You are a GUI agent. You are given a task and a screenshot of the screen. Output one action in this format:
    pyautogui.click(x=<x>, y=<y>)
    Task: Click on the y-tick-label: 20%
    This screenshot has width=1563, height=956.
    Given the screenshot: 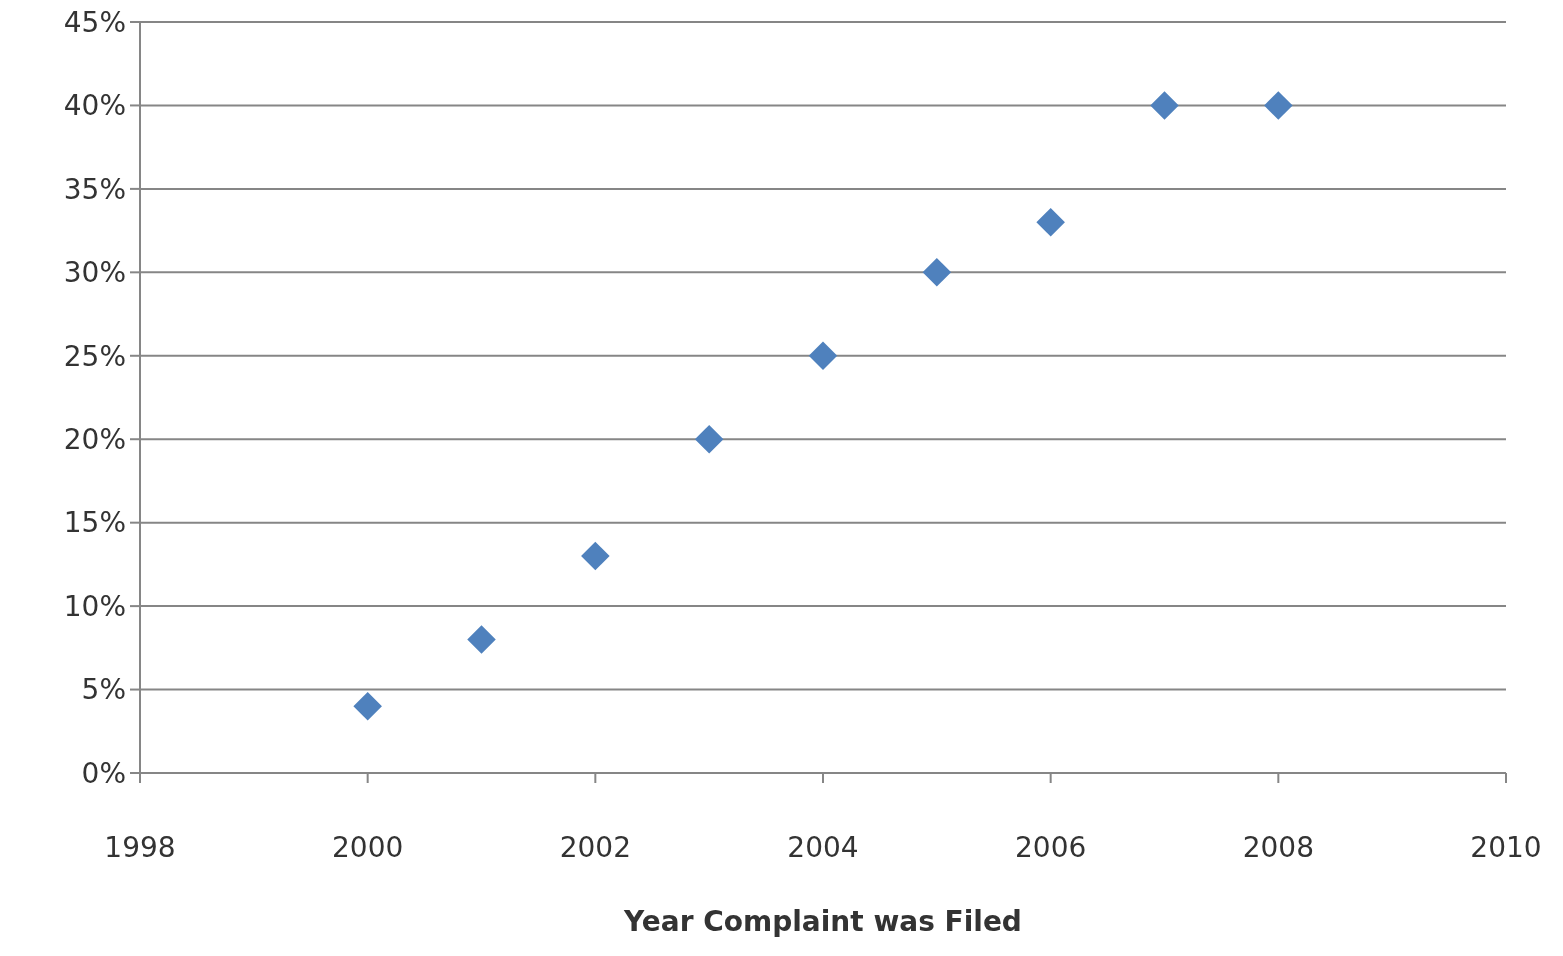 What is the action you would take?
    pyautogui.click(x=94, y=440)
    